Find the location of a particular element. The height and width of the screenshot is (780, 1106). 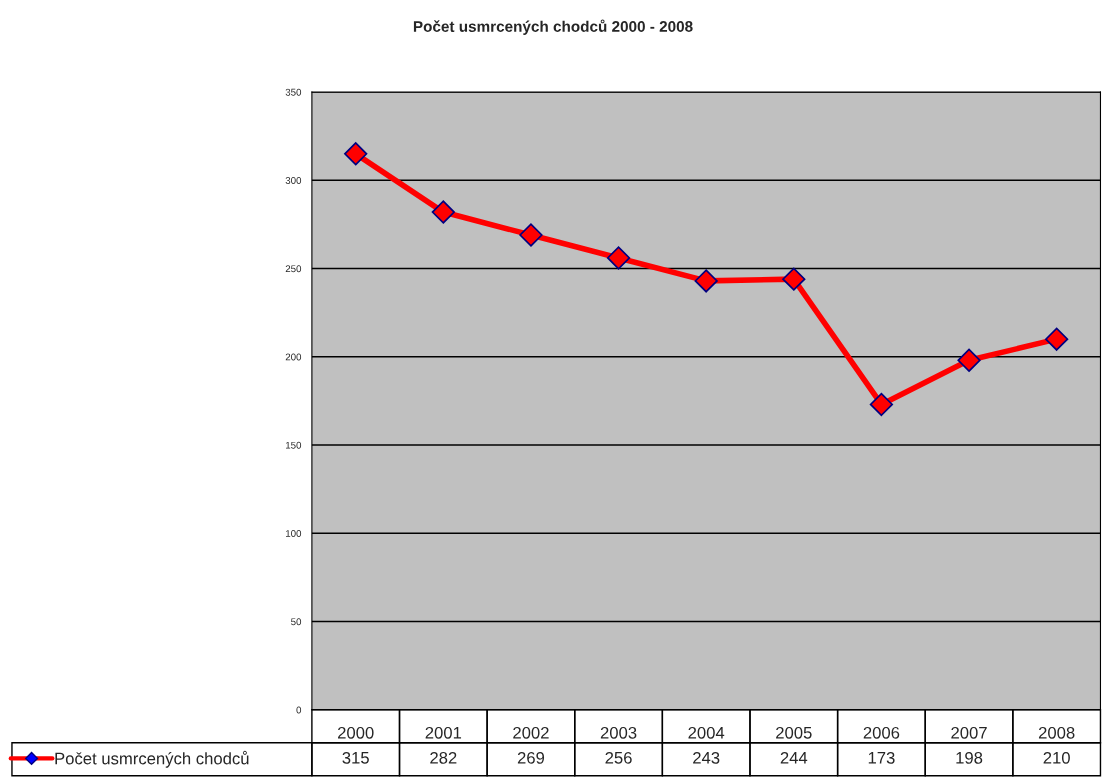

data-label: 173 is located at coordinates (881, 757).